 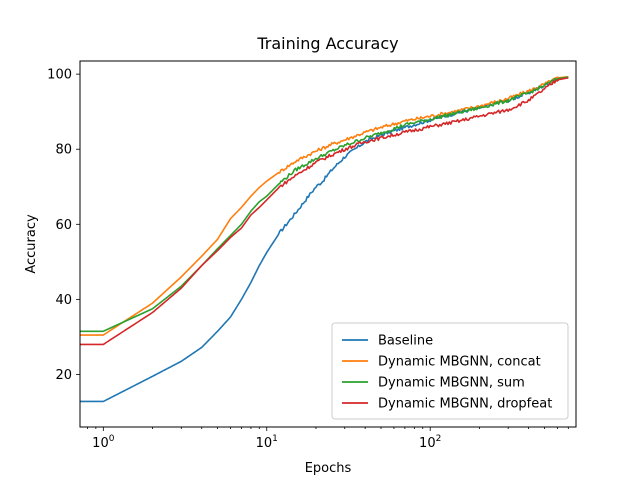 I want to click on y-tick-label: 60, so click(x=63, y=225).